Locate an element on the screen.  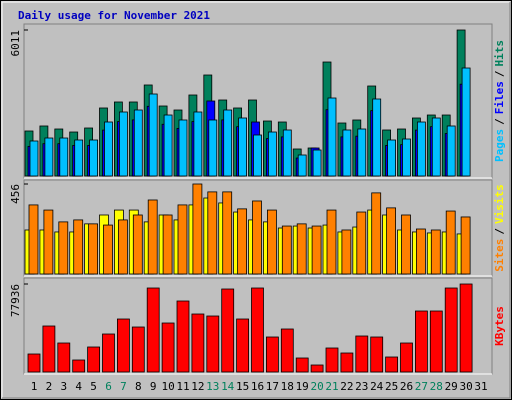
x-tick-label: 30 is located at coordinates (465, 386).